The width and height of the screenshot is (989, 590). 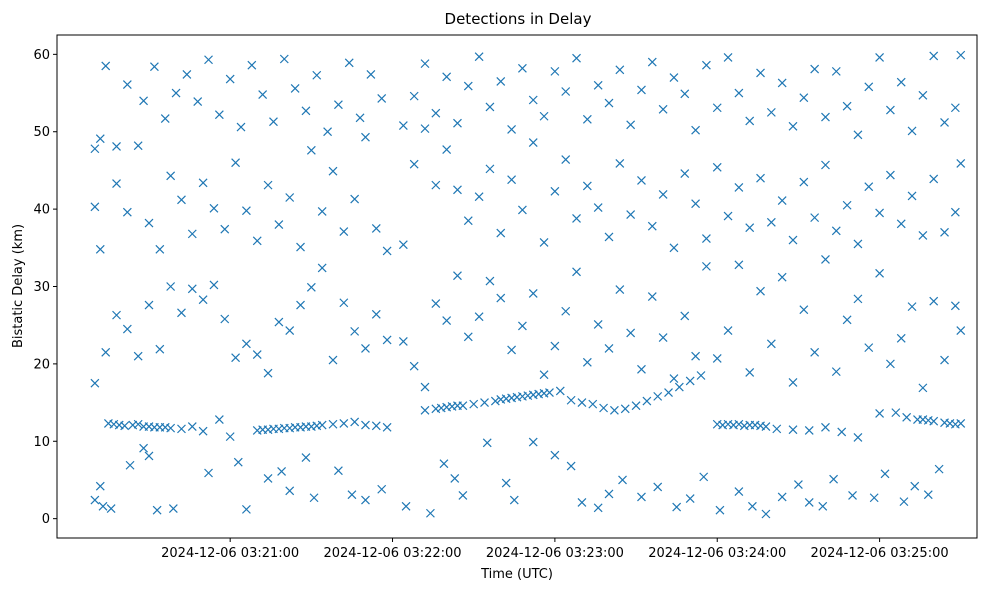 What do you see at coordinates (41, 132) in the screenshot?
I see `y-tick-label: 50` at bounding box center [41, 132].